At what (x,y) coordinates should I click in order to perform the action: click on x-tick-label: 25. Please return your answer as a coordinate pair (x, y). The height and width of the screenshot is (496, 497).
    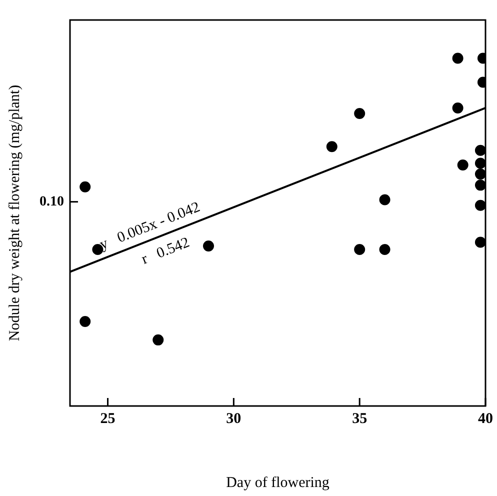
    Looking at the image, I should click on (108, 418).